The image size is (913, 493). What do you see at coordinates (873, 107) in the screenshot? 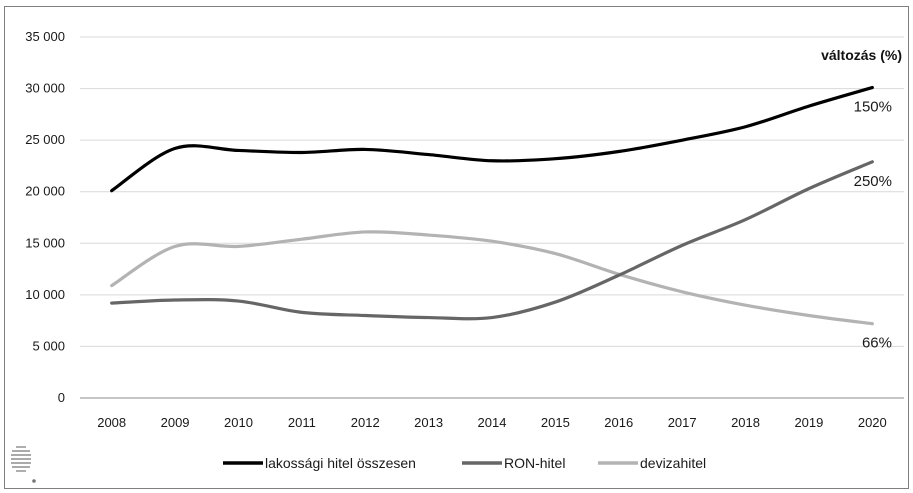
I see `change-label-1: 150%` at bounding box center [873, 107].